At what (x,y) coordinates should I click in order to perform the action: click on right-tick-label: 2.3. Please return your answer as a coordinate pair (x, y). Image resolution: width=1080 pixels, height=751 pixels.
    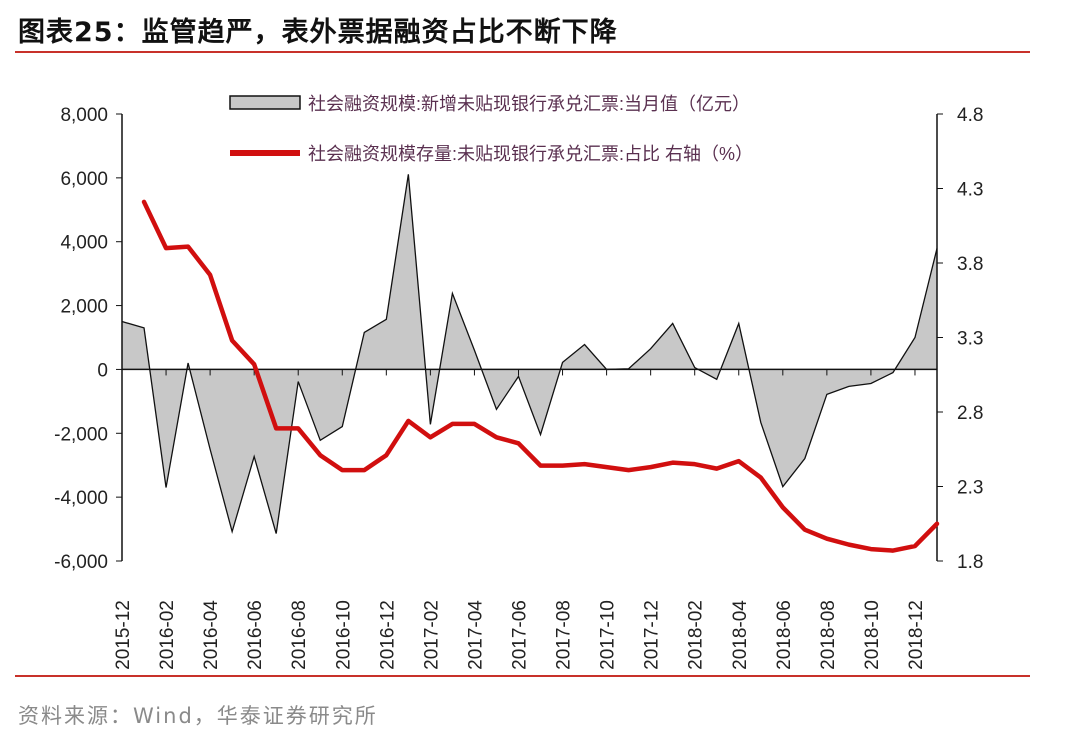
    Looking at the image, I should click on (970, 488).